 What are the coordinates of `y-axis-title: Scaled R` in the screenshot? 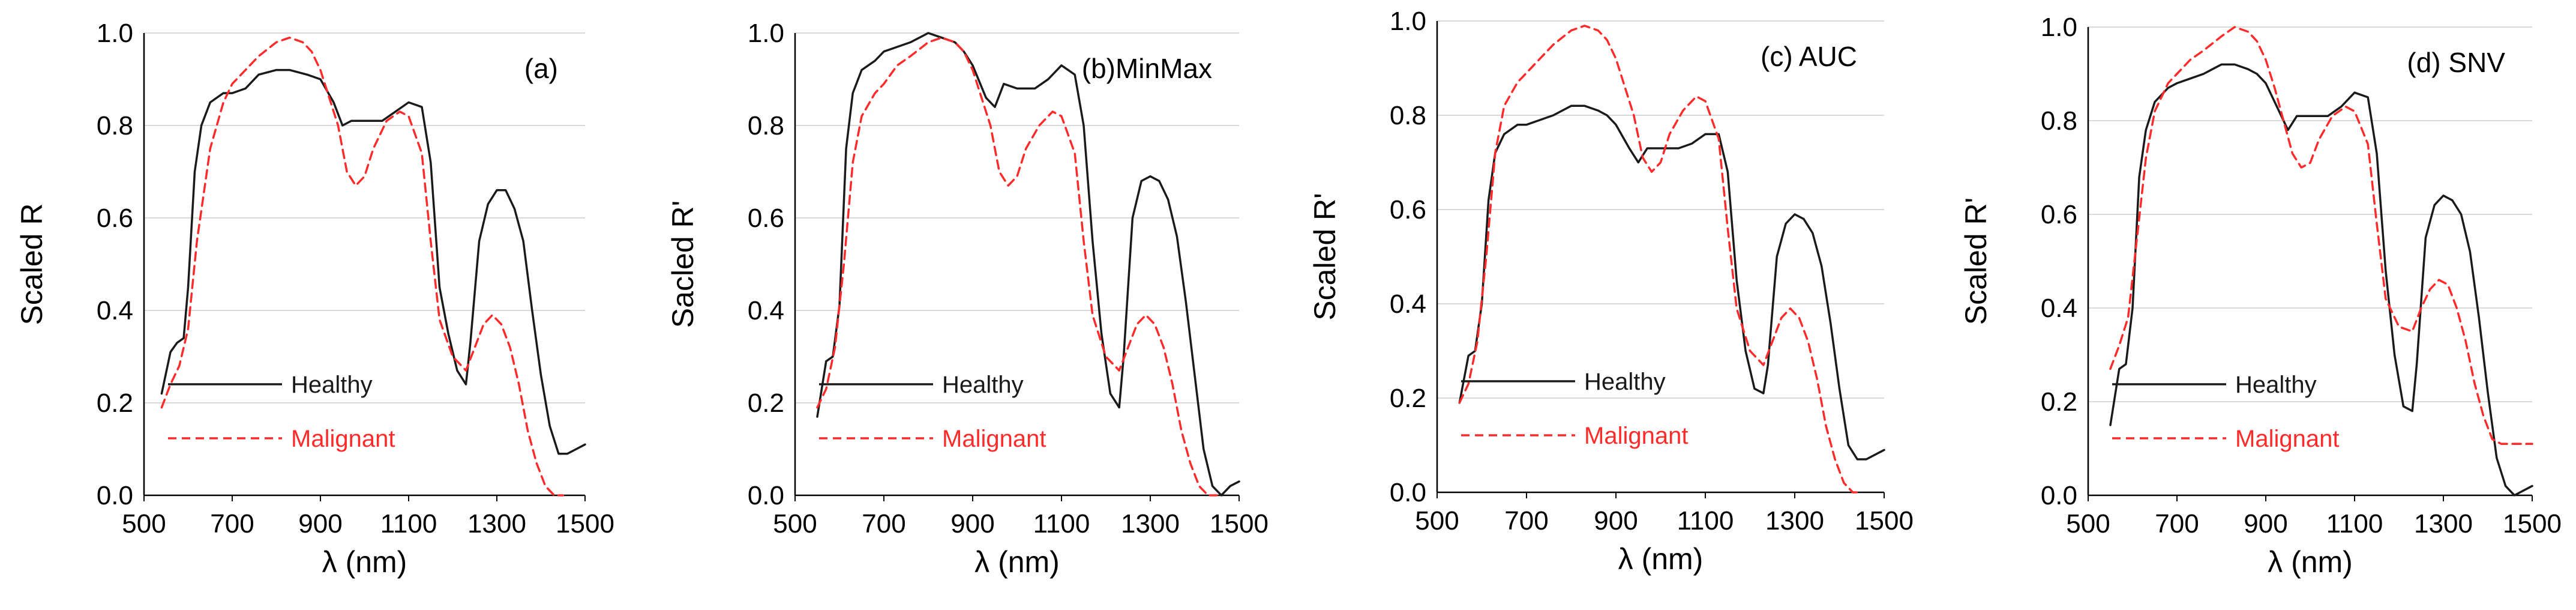 It's located at (32, 264).